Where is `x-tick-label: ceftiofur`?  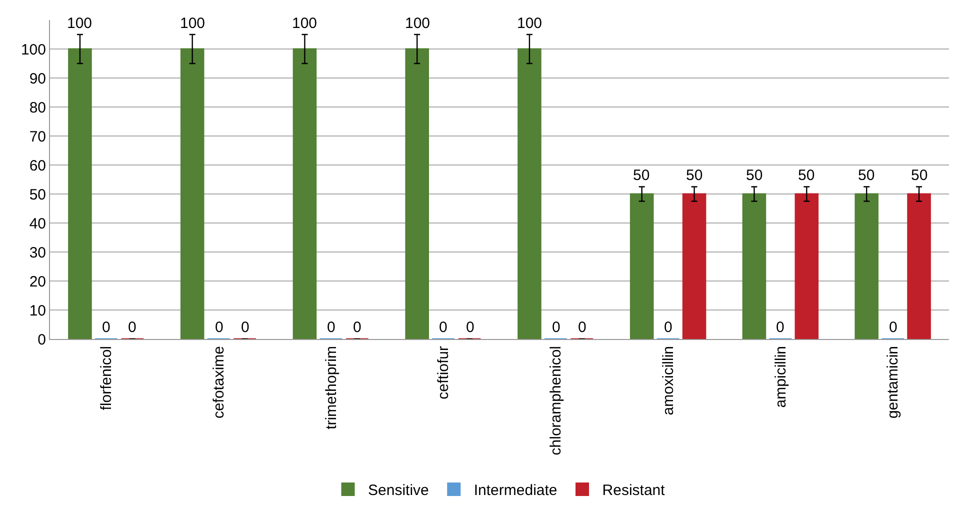 x-tick-label: ceftiofur is located at coordinates (443, 373).